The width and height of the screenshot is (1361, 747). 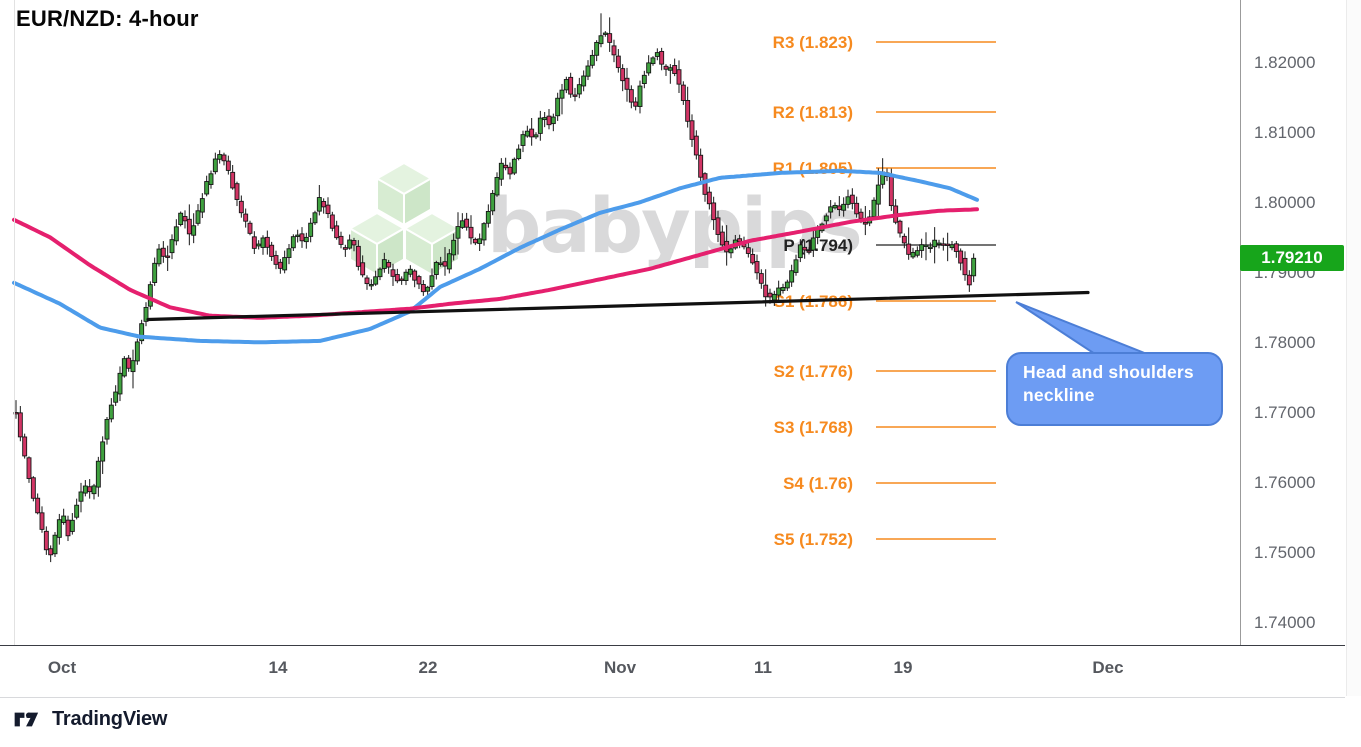 I want to click on price-axis-label: 1.74000, so click(x=1285, y=622).